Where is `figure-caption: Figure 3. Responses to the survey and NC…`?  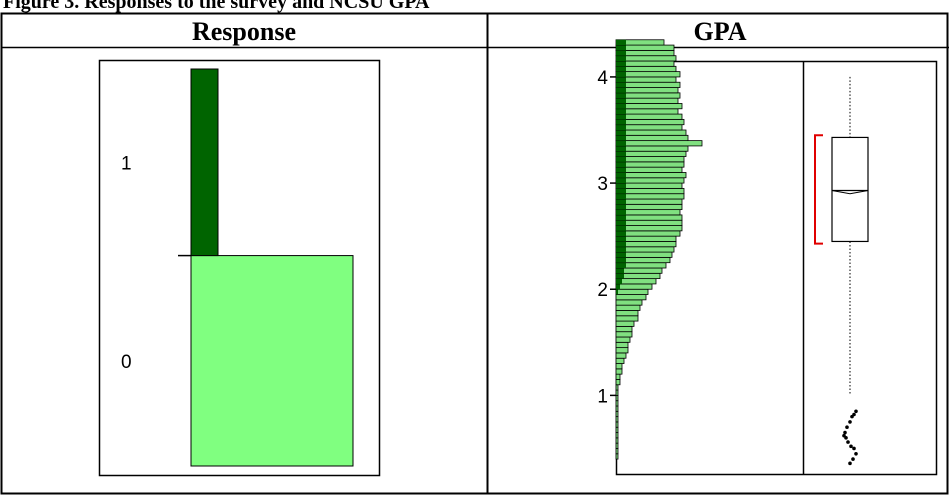
figure-caption: Figure 3. Responses to the survey and NC… is located at coordinates (216, 6).